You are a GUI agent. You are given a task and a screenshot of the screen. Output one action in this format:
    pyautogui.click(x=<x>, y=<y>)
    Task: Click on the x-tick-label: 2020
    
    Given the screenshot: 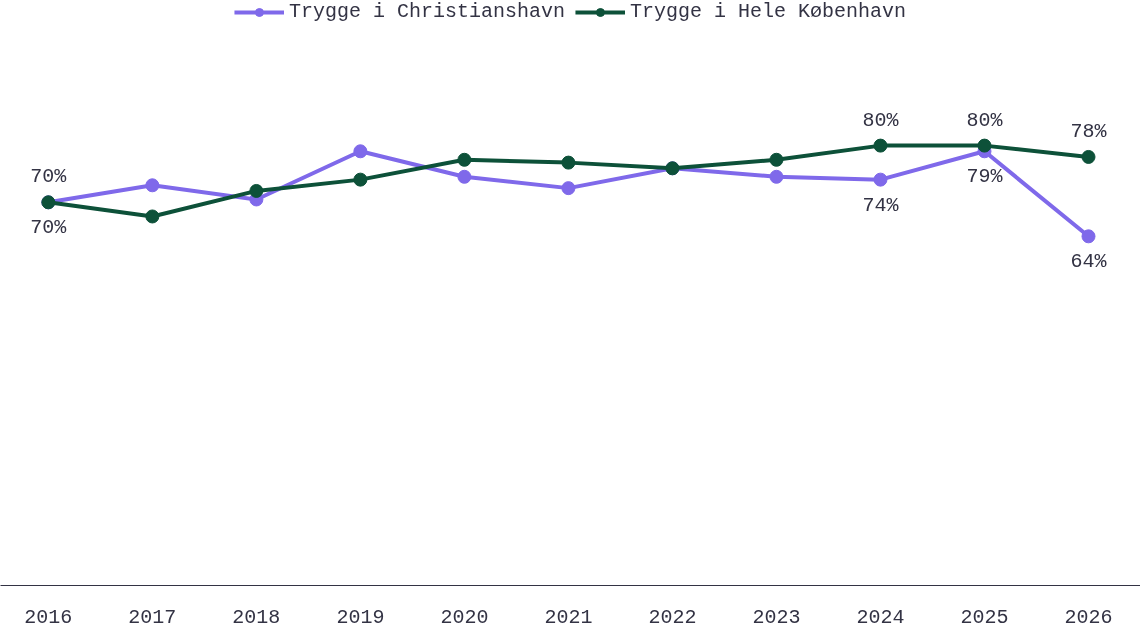 What is the action you would take?
    pyautogui.click(x=464, y=615)
    